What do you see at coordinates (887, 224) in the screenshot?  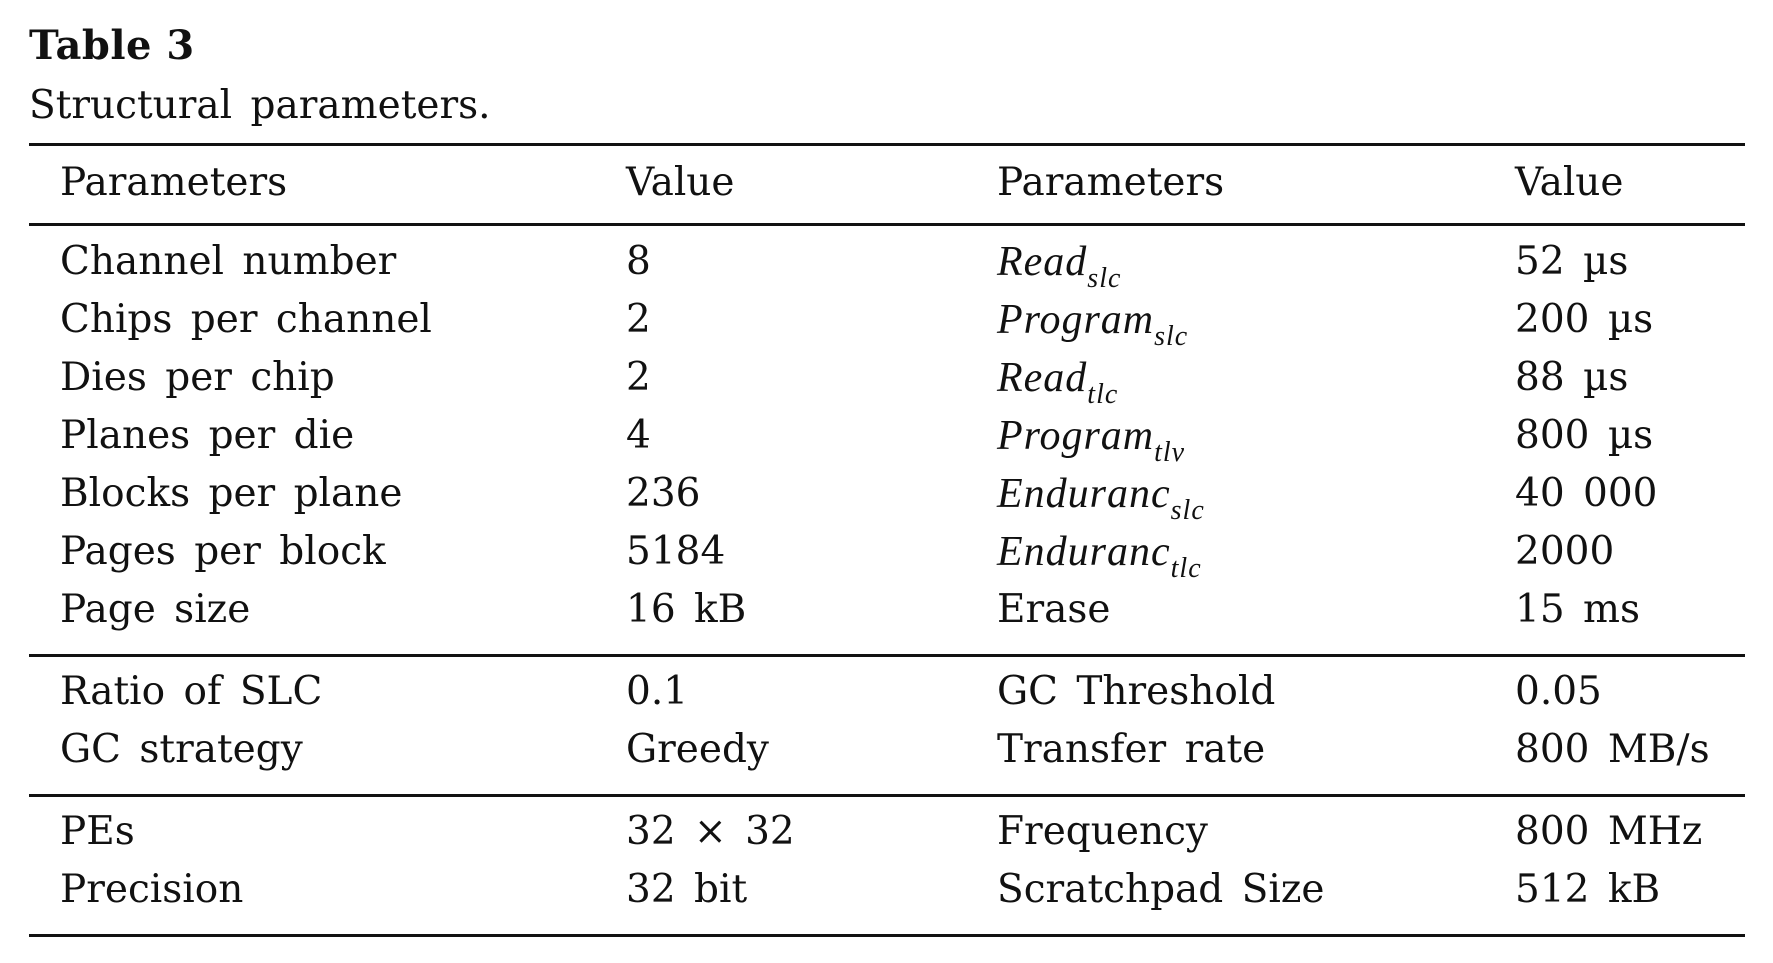 I see `header-rule` at bounding box center [887, 224].